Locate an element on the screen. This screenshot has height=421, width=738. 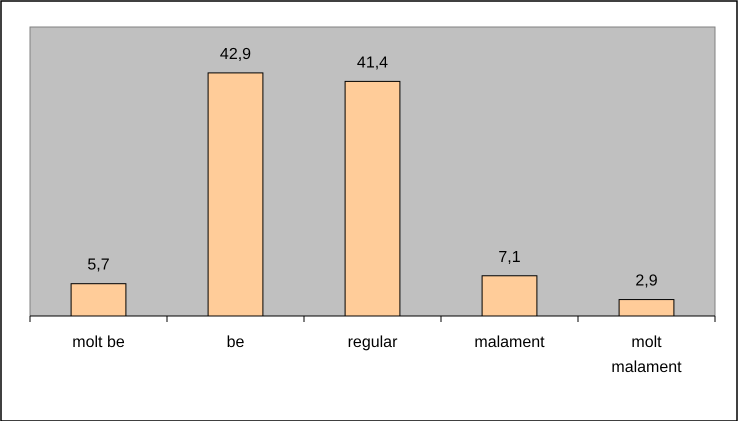
data-label: 42,9 is located at coordinates (236, 54).